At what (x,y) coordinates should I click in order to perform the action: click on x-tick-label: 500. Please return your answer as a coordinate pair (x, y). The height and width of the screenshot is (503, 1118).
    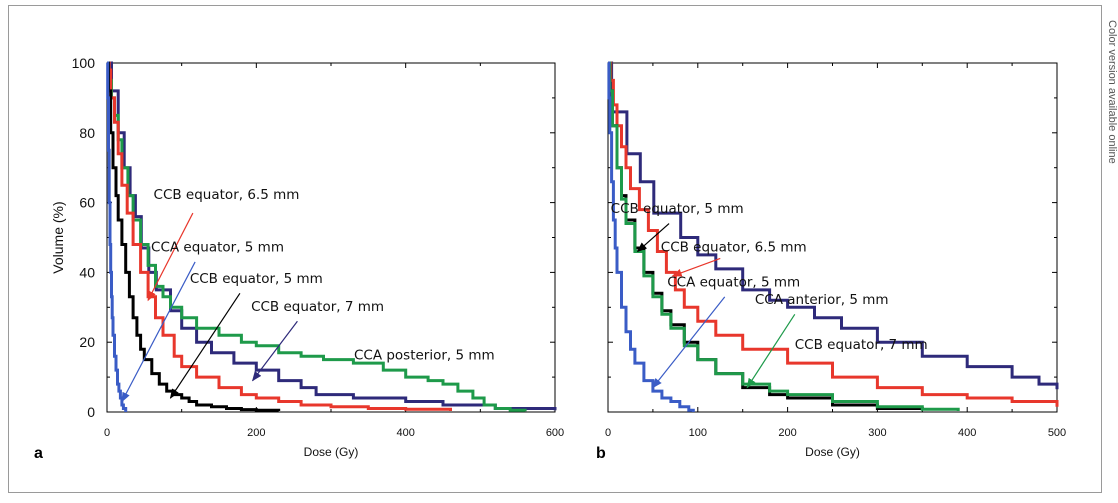
    Looking at the image, I should click on (1057, 433).